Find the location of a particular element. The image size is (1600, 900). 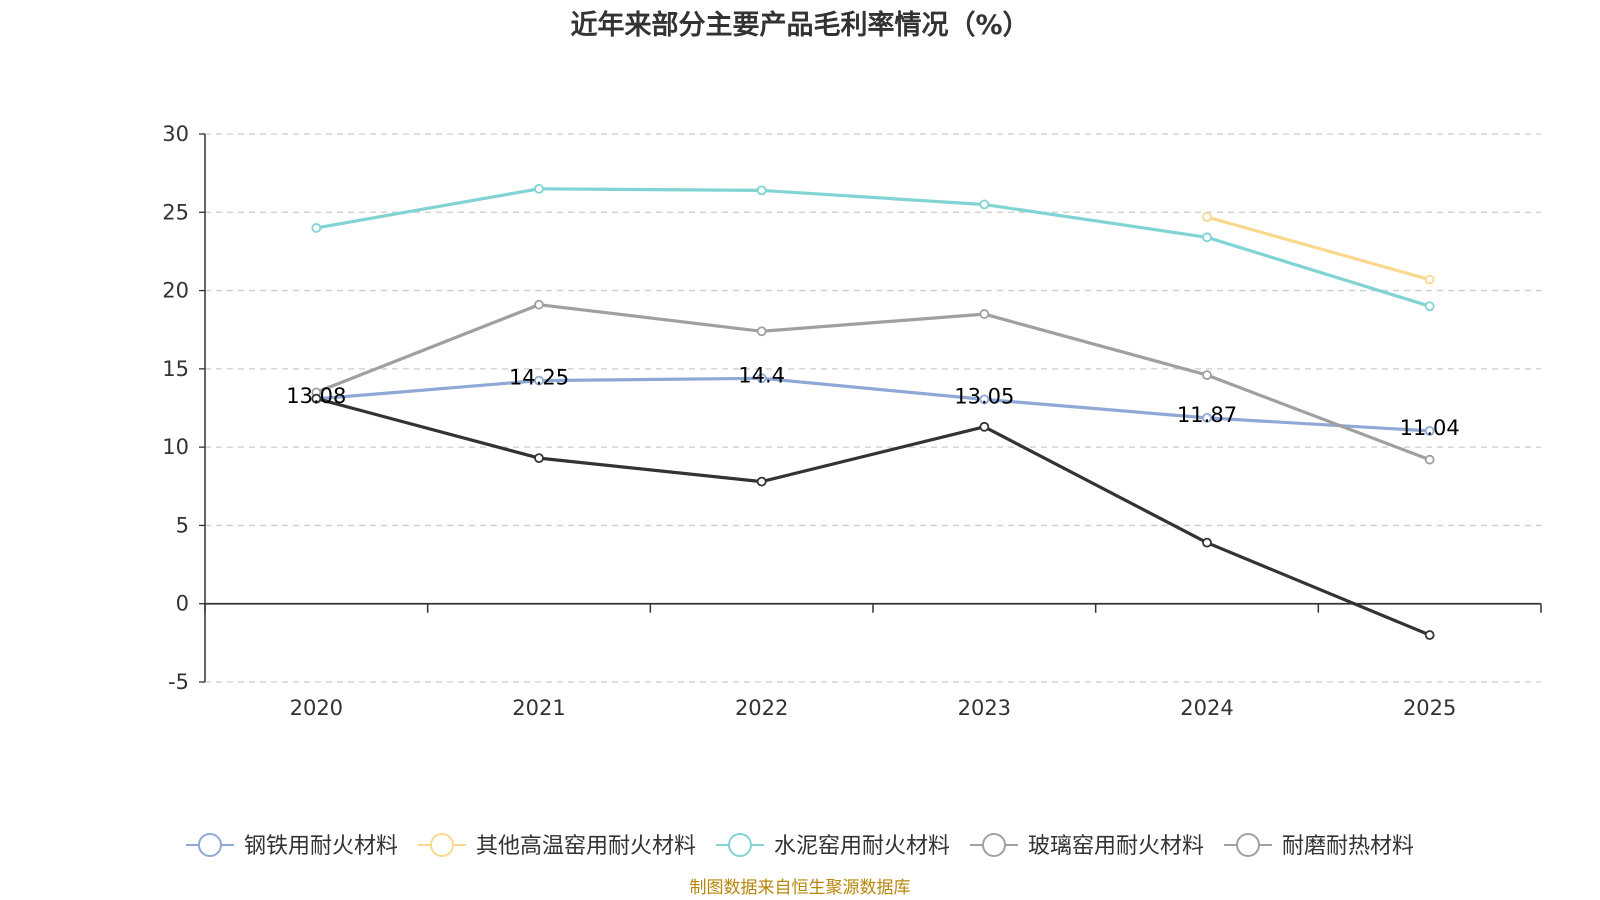

y-tick-label: 30 is located at coordinates (175, 134).